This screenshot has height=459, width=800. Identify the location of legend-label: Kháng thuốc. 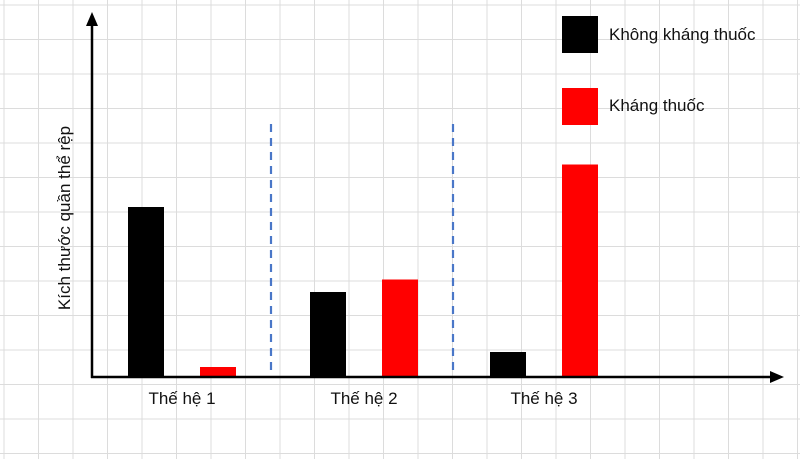
(657, 105).